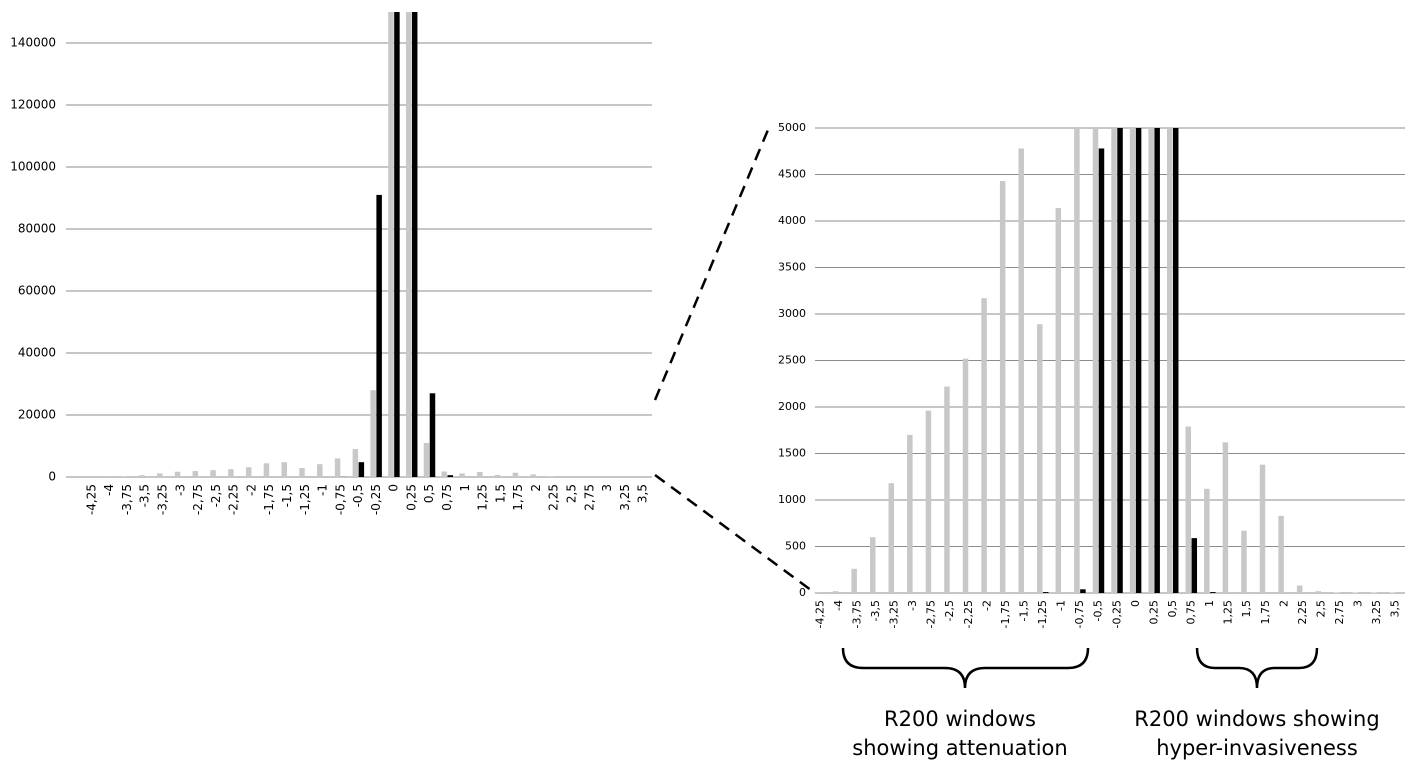 The image size is (1415, 764). I want to click on y-tick-label: 4500, so click(792, 174).